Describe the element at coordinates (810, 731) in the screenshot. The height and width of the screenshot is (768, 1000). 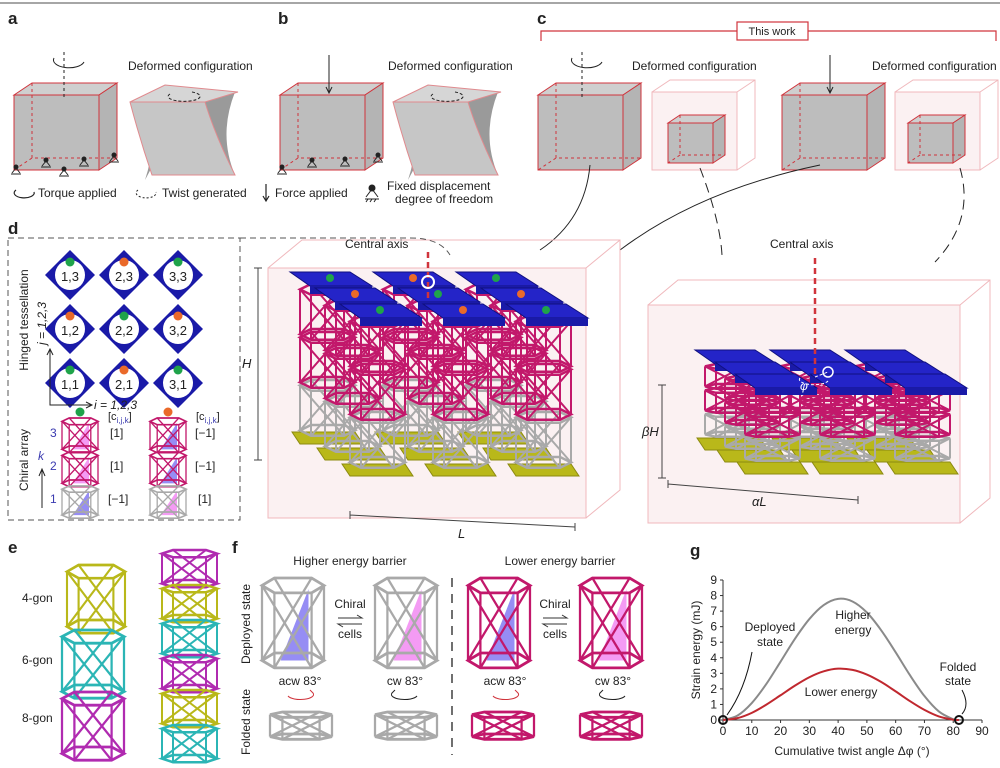
I see `x-tick-label: 30` at that location.